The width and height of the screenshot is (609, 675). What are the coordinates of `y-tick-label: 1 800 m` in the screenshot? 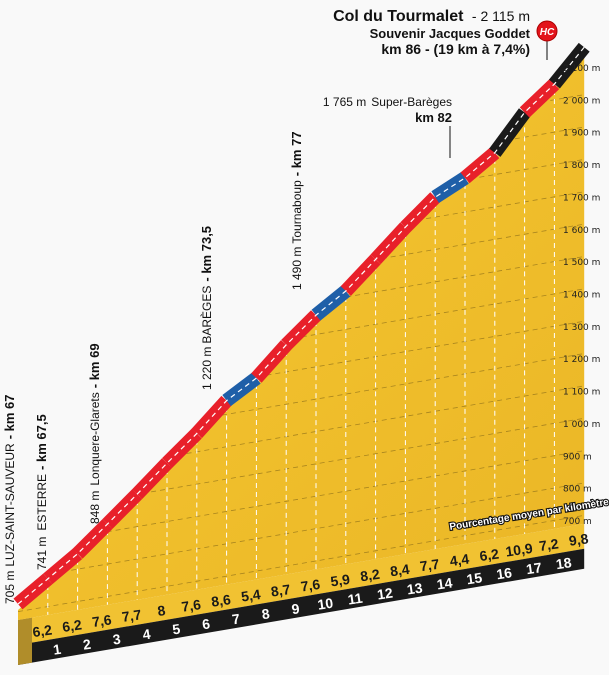 It's located at (581, 166).